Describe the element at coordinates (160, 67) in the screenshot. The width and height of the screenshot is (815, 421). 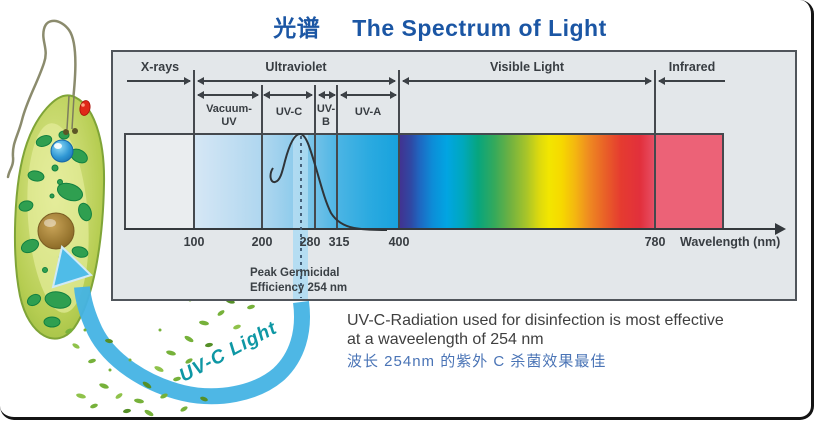
I see `label-xrays: X-rays` at that location.